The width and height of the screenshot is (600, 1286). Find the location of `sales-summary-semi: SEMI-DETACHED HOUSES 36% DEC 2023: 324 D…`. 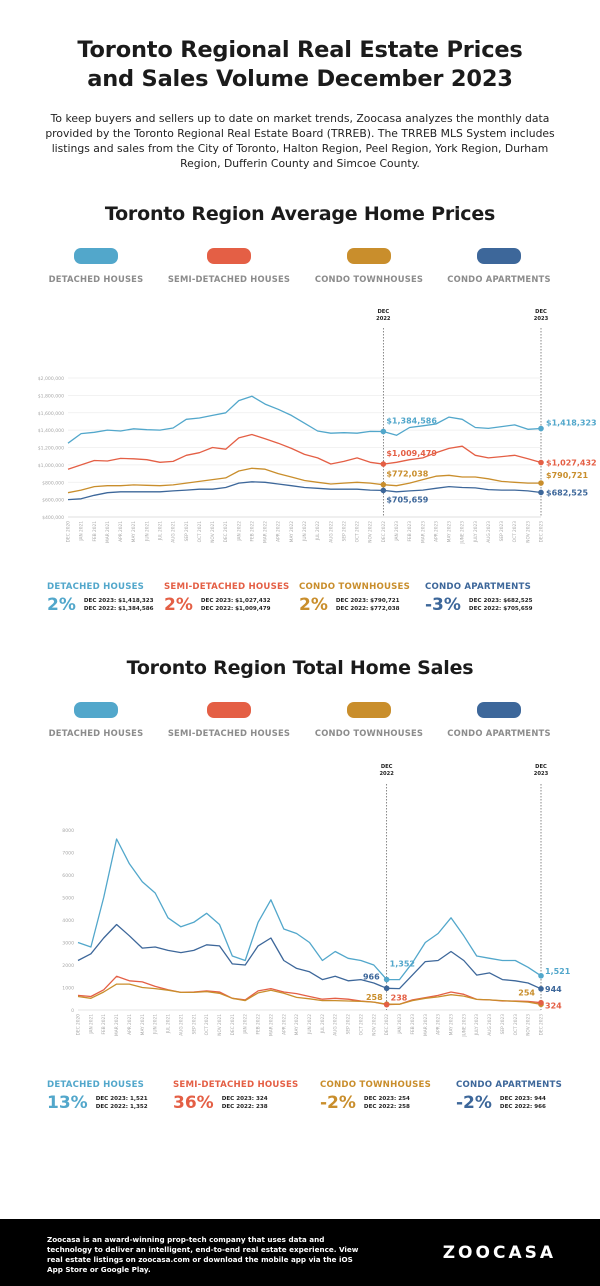

sales-summary-semi: SEMI-DETACHED HOUSES 36% DEC 2023: 324 D… is located at coordinates (243, 1096).